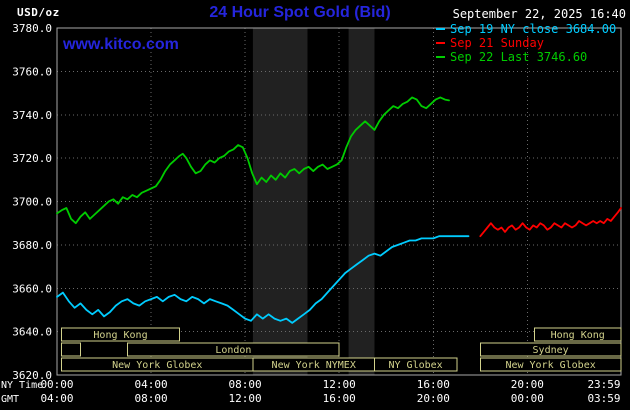 The image size is (630, 410). I want to click on session-box-ny-globex, so click(416, 364).